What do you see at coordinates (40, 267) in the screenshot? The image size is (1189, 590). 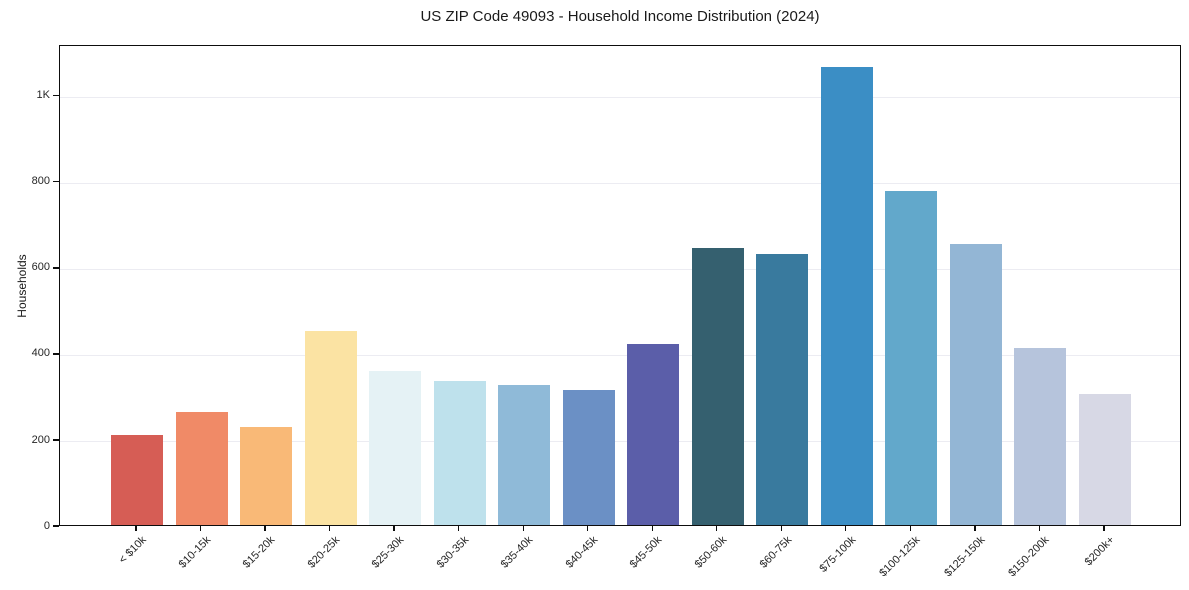 I see `y-tick-label: 600` at bounding box center [40, 267].